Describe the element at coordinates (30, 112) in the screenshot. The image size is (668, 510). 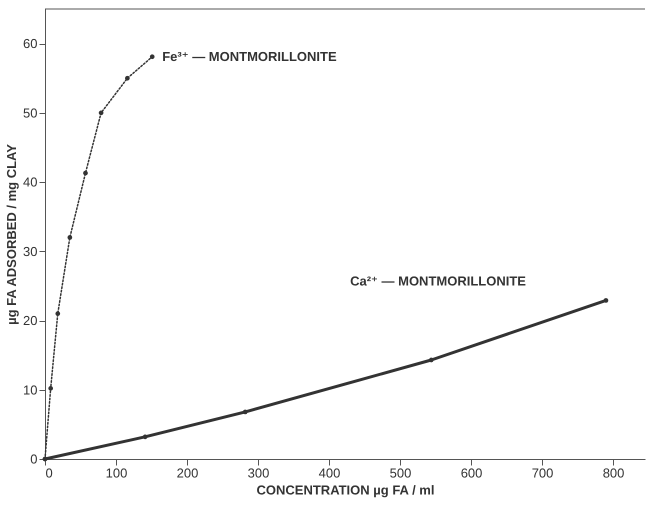
I see `y-tick-label: 50` at that location.